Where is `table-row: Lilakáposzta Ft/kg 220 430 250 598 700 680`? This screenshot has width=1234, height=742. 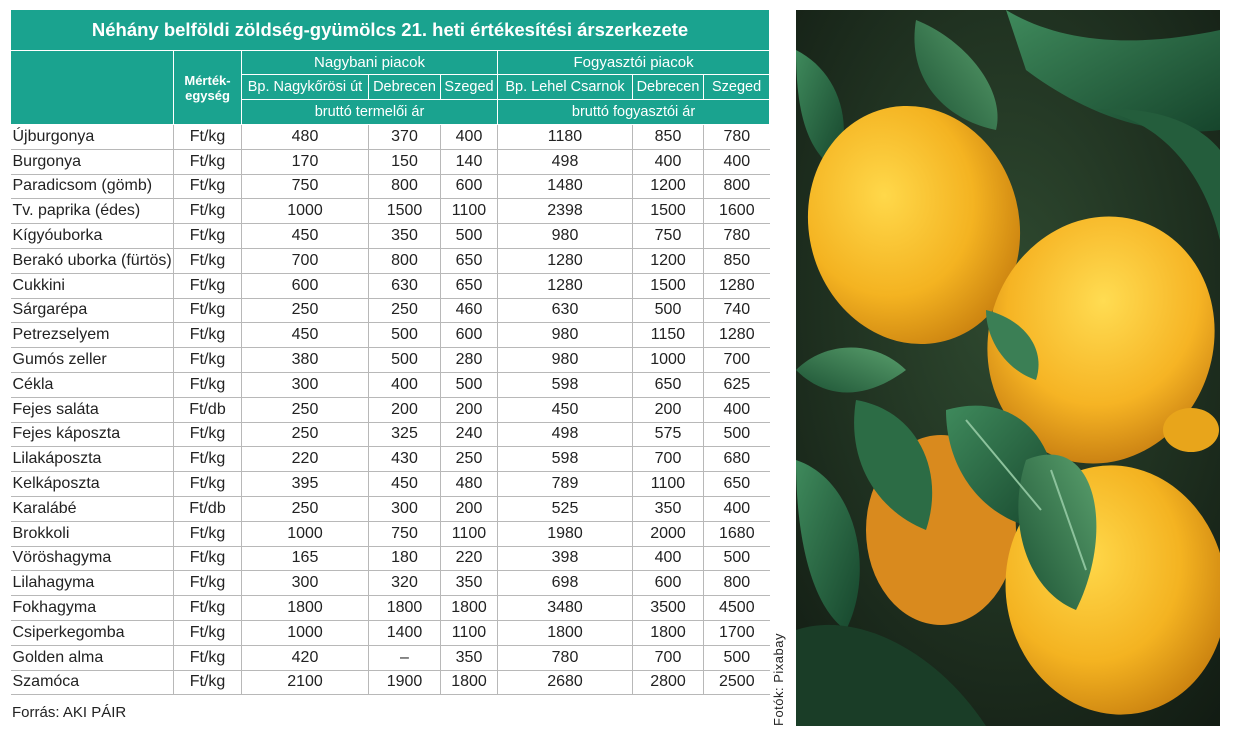
table-row: Lilakáposzta Ft/kg 220 430 250 598 700 680 is located at coordinates (390, 459).